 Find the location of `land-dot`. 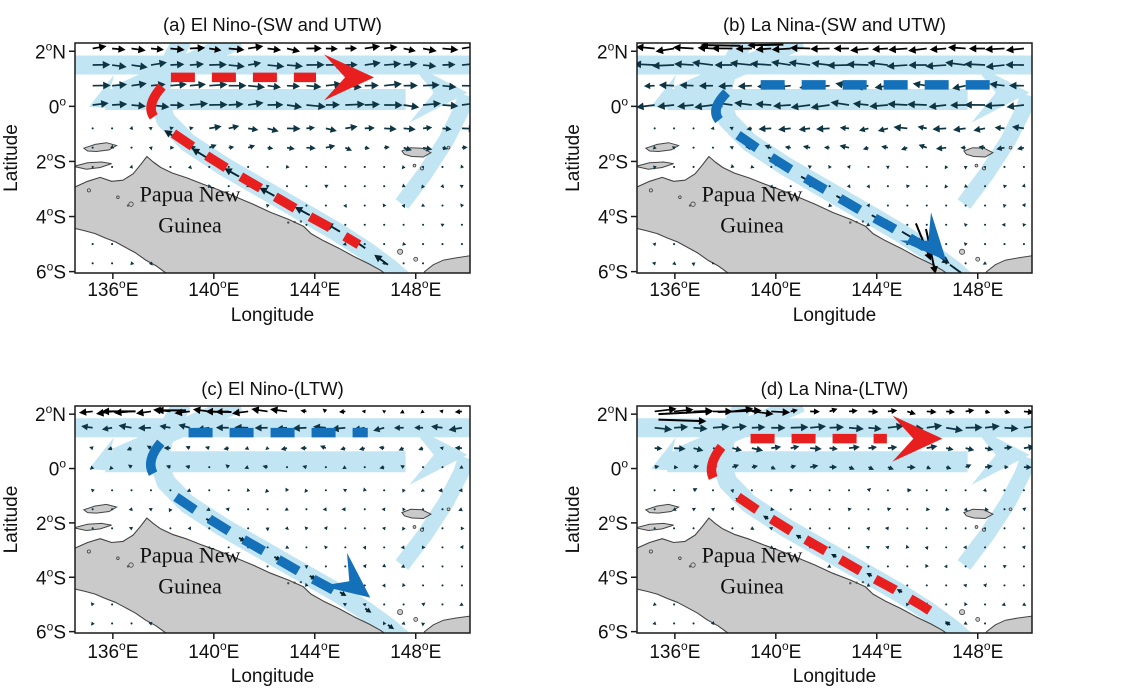

land-dot is located at coordinates (128, 566).